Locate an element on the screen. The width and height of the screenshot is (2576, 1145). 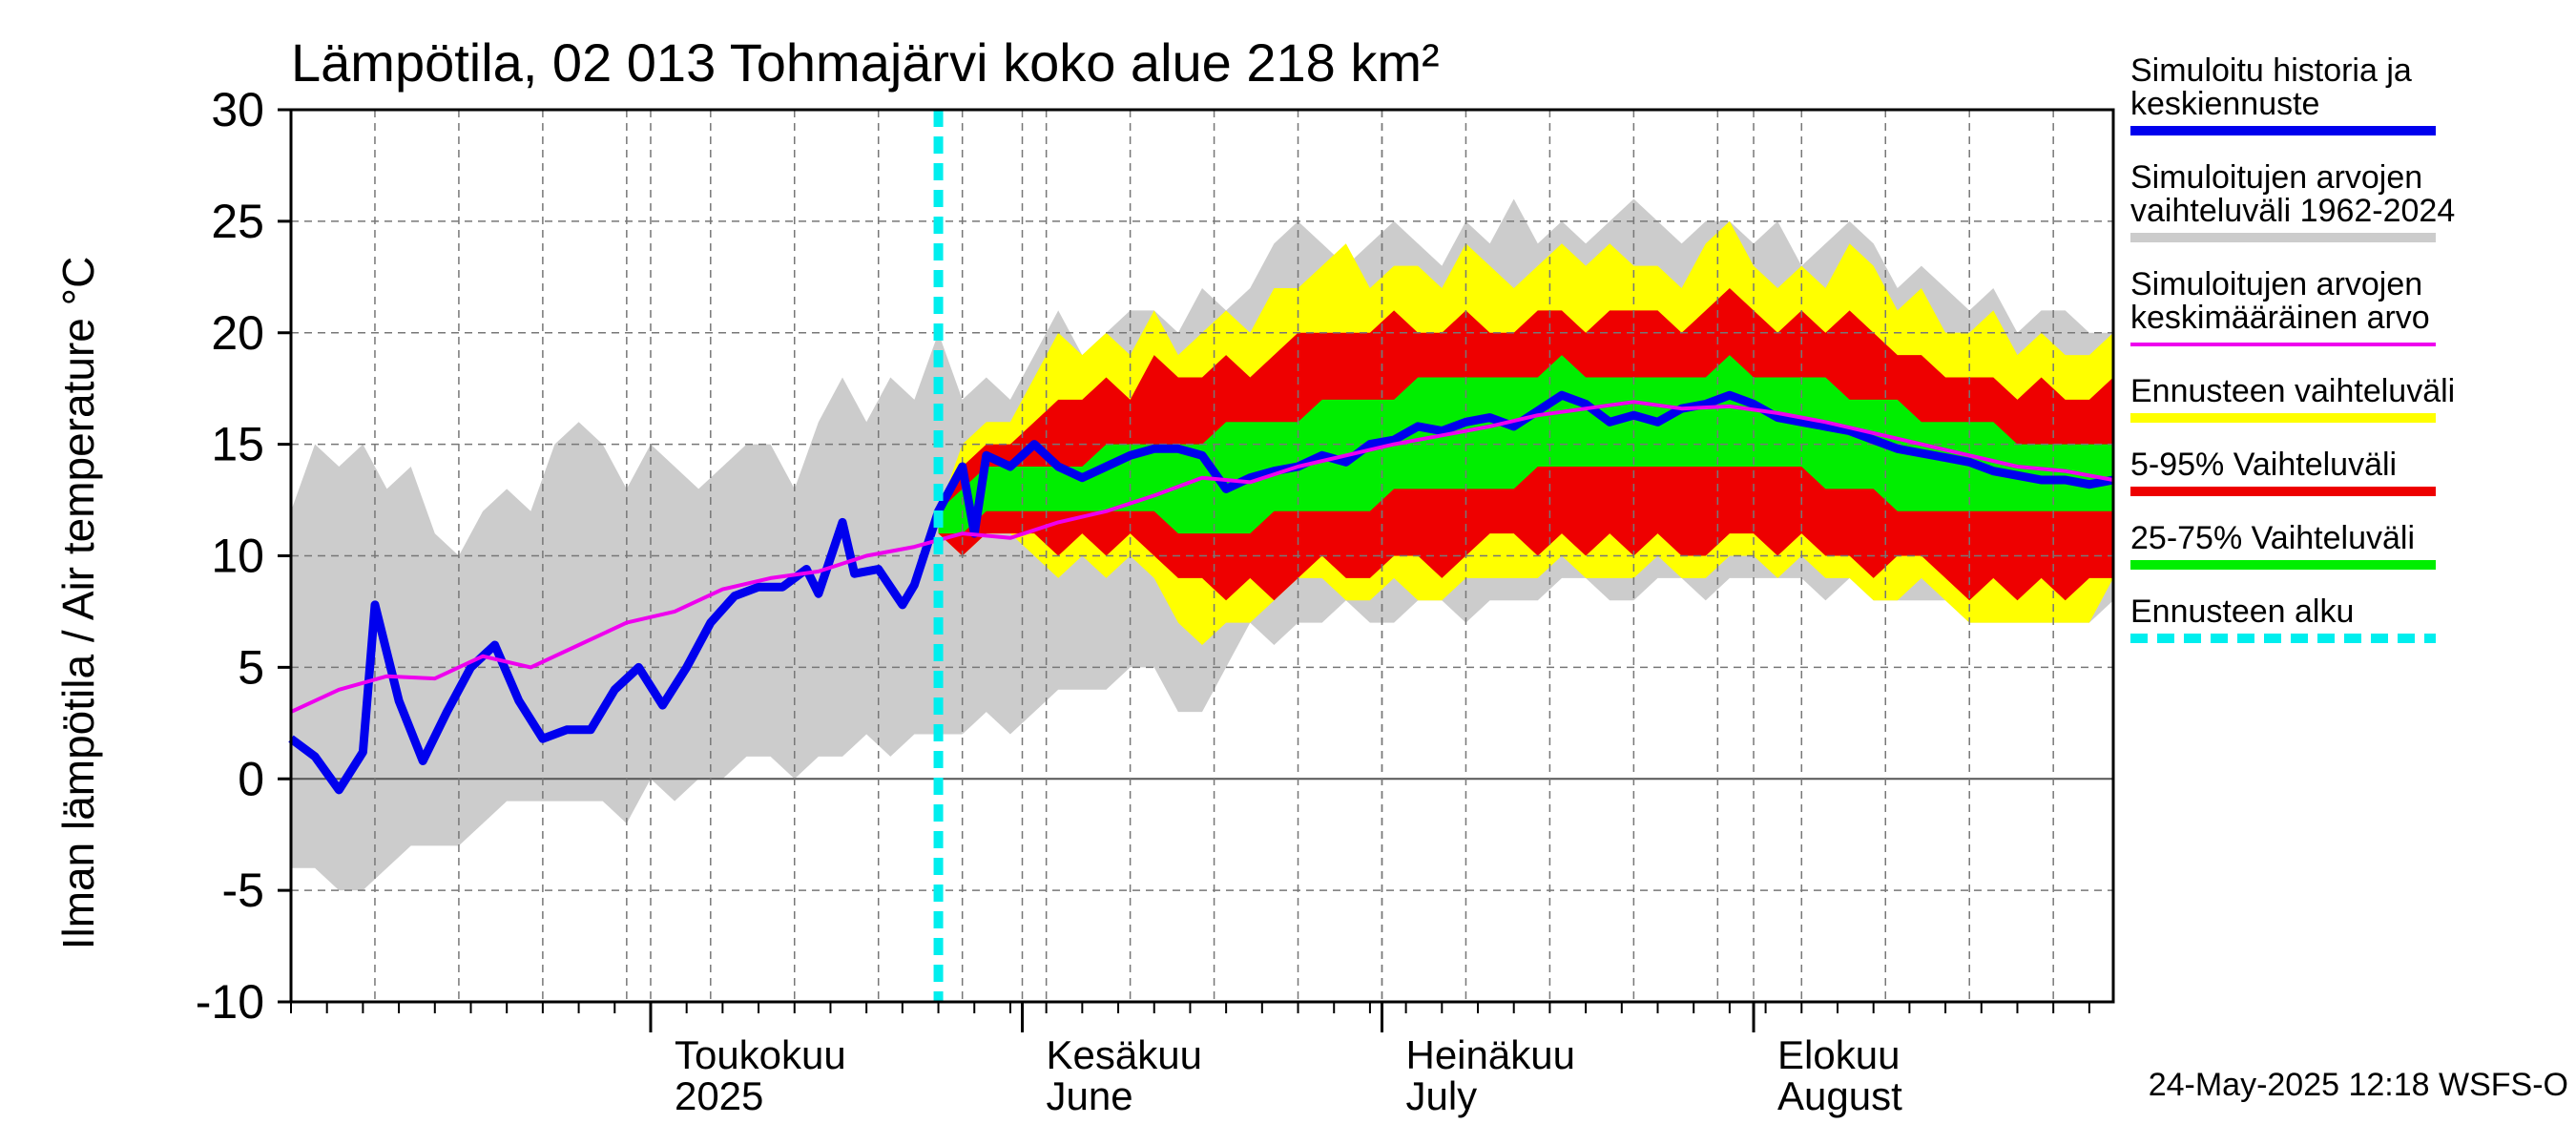
legend-entry: Ennusteen alku is located at coordinates (2283, 618).